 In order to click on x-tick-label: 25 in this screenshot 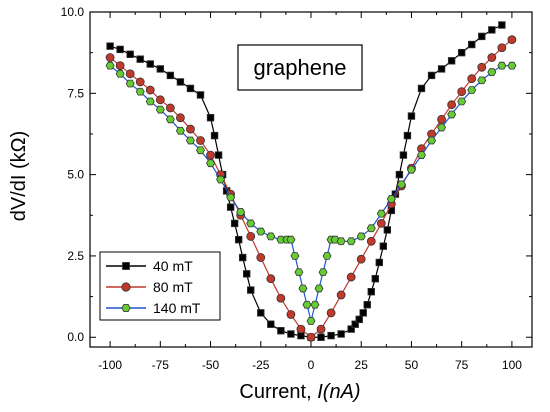, I will do `click(362, 365)`.